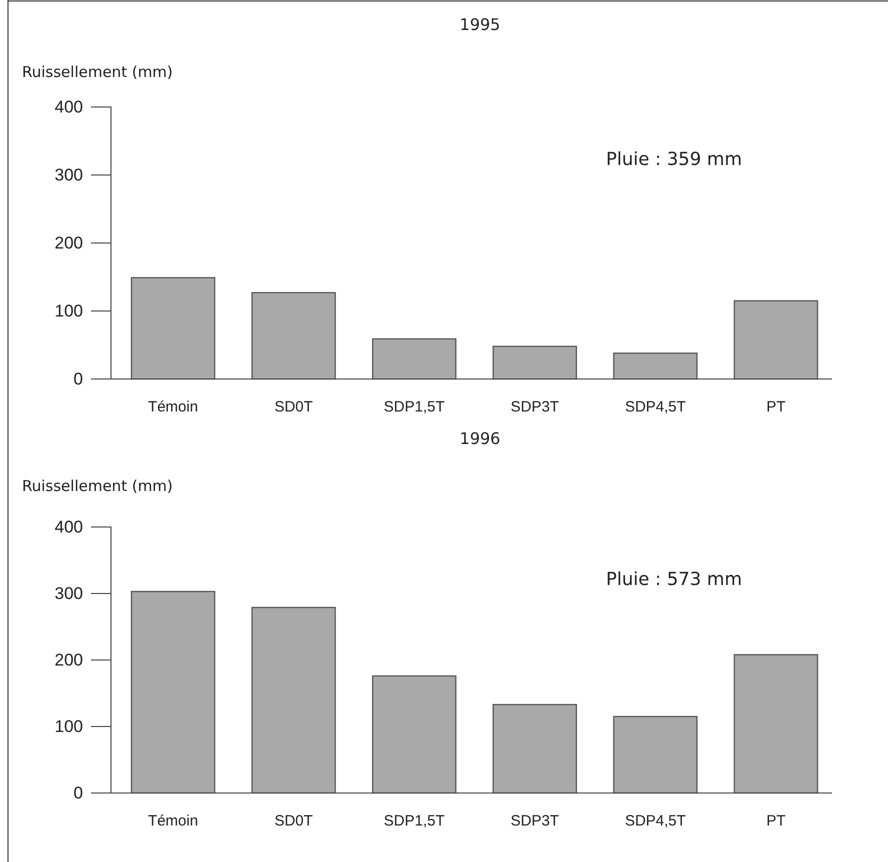 This screenshot has width=888, height=862. What do you see at coordinates (674, 159) in the screenshot?
I see `annotation: Pluie : 359 mm` at bounding box center [674, 159].